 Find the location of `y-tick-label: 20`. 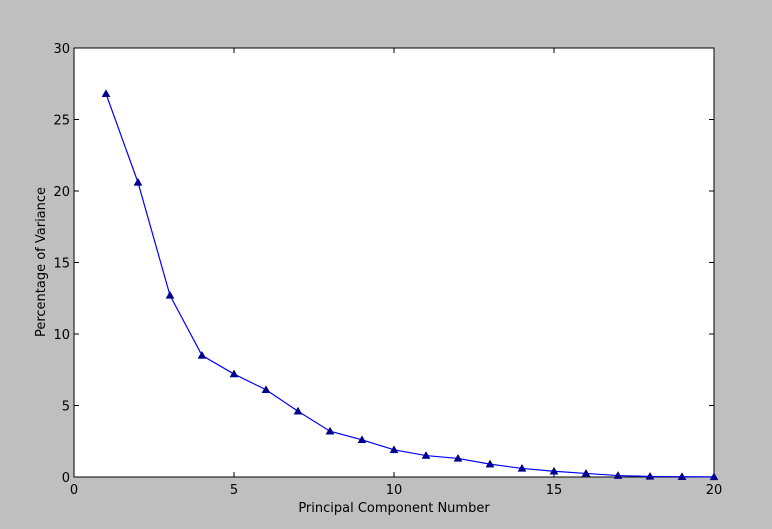

y-tick-label: 20 is located at coordinates (61, 192).